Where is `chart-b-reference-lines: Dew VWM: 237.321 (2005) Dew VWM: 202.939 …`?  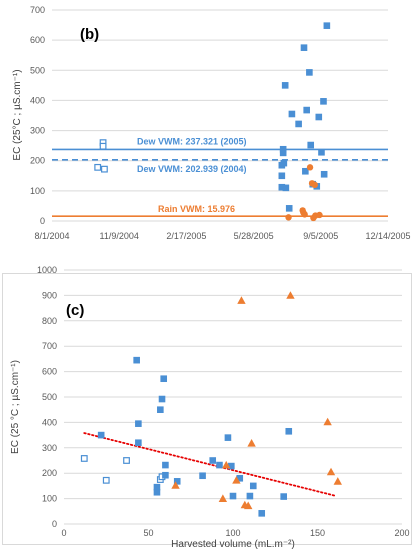 chart-b-reference-lines: Dew VWM: 237.321 (2005) Dew VWM: 202.939 … is located at coordinates (220, 176).